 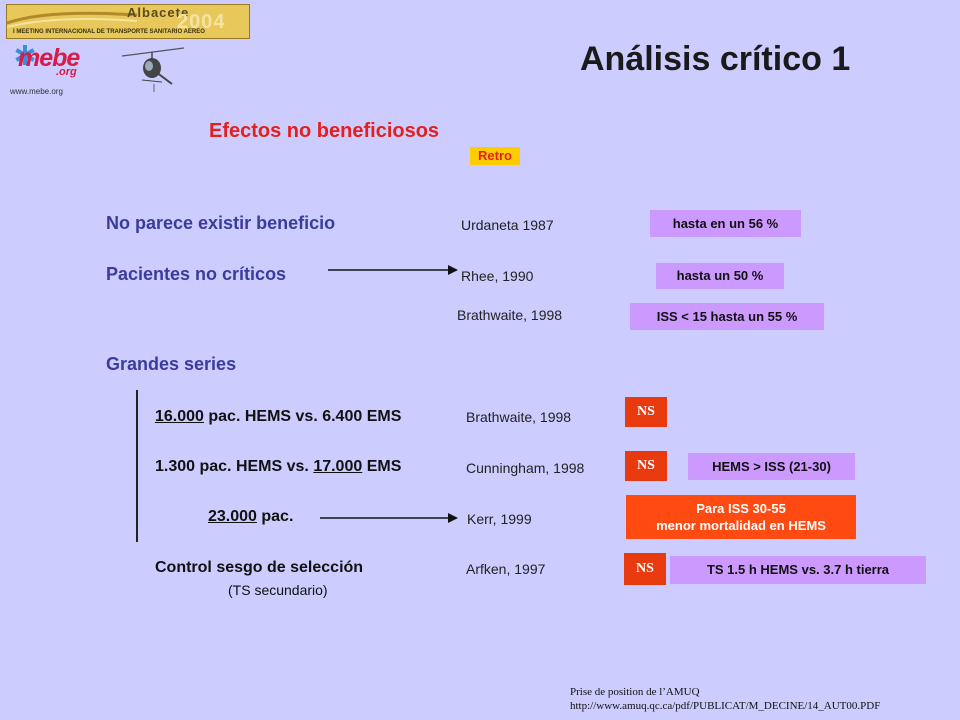 What do you see at coordinates (725, 223) in the screenshot?
I see `no-beneficio-badge: hasta en un 56 %` at bounding box center [725, 223].